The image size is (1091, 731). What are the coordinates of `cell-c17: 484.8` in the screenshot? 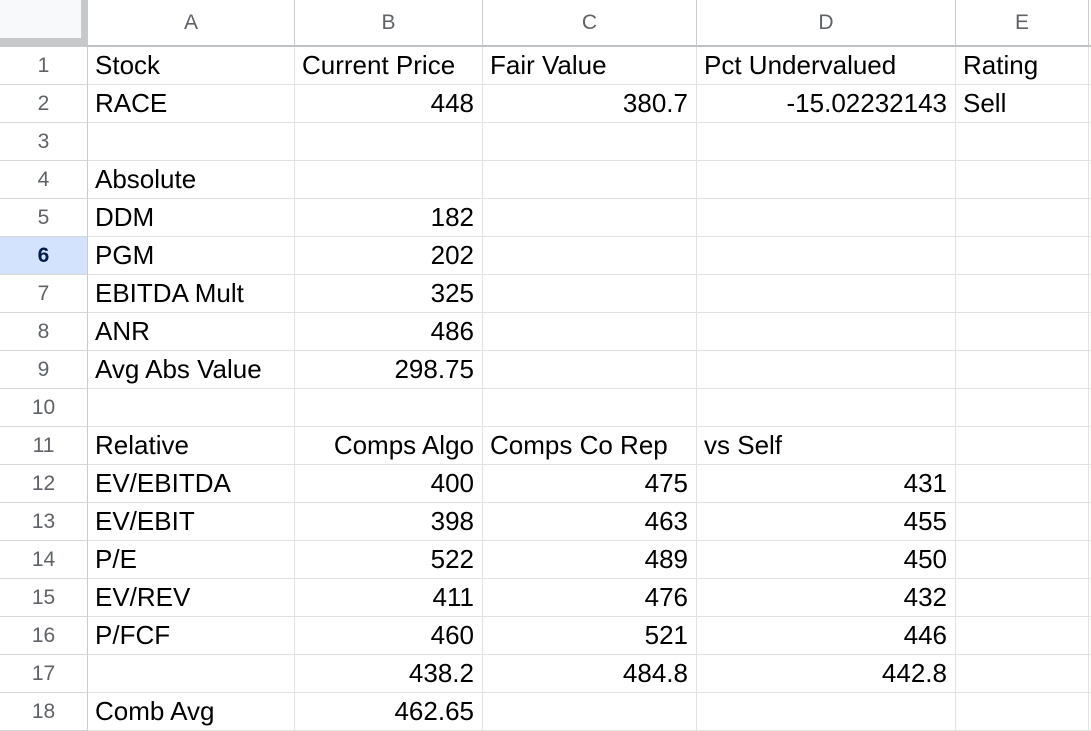 It's located at (590, 674).